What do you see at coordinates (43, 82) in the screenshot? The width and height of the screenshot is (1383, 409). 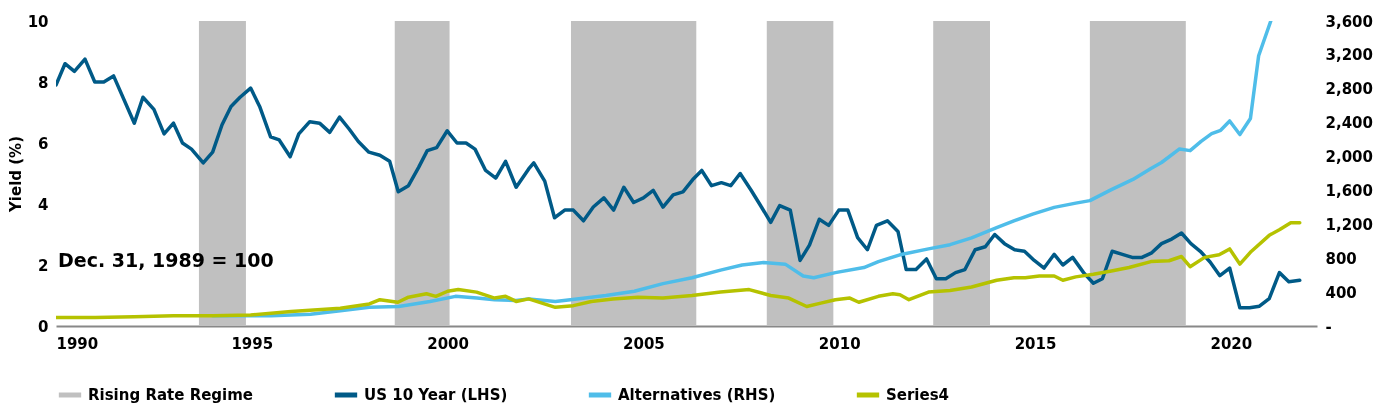 I see `y-tick-label: 8` at bounding box center [43, 82].